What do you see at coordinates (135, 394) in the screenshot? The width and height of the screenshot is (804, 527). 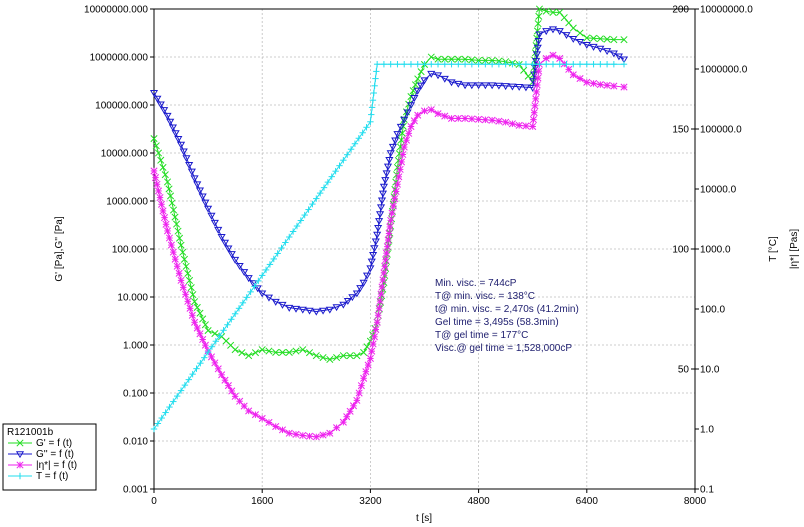 I see `y-left-tick-label: 0.100` at bounding box center [135, 394].